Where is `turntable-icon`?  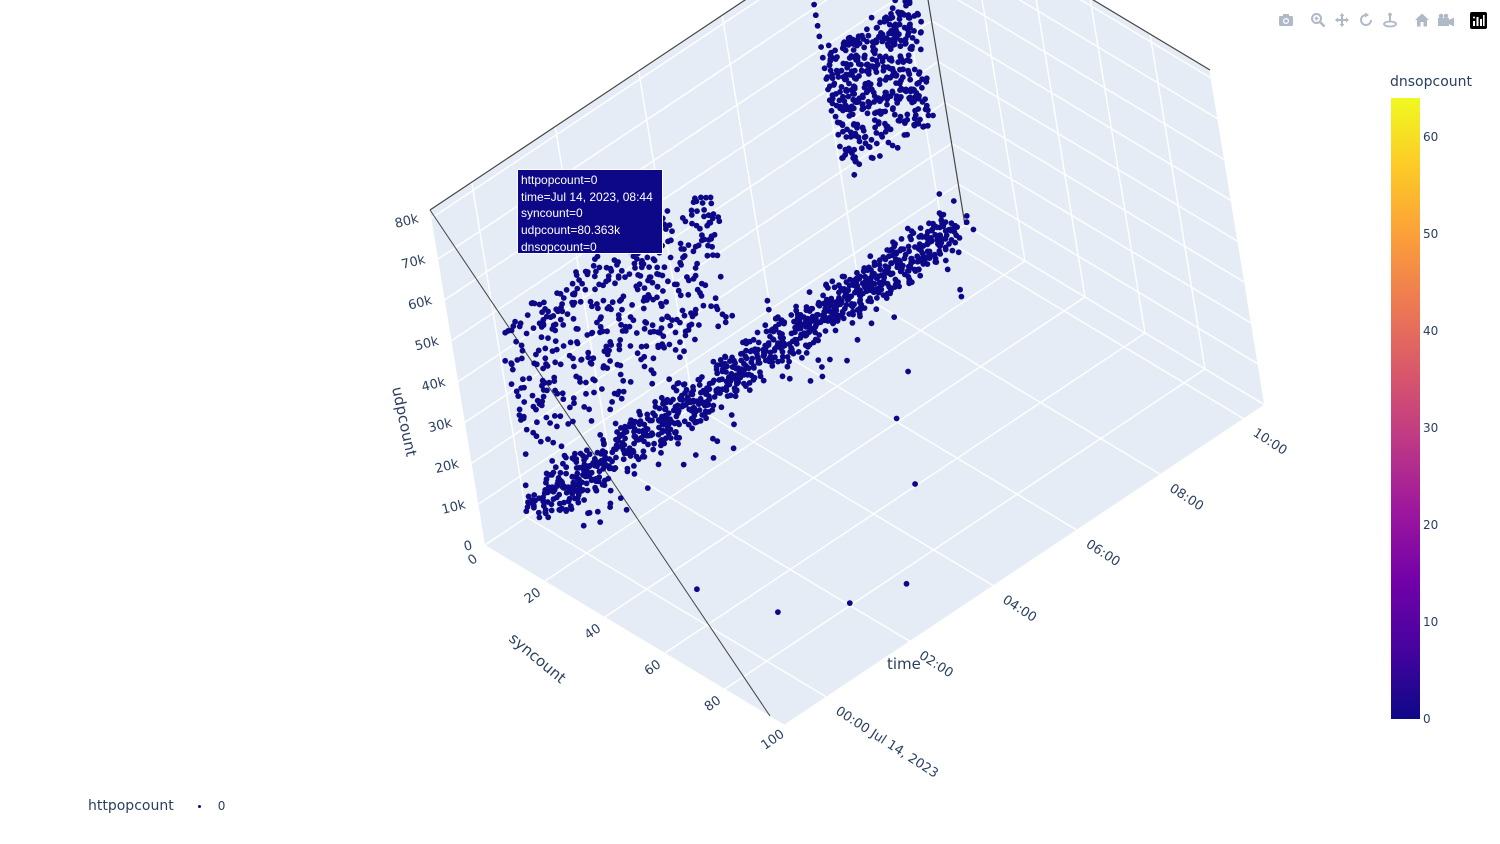
turntable-icon is located at coordinates (1390, 20).